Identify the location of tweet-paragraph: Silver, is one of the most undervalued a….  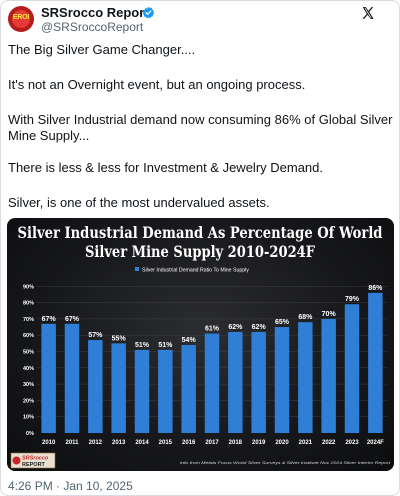
(139, 202).